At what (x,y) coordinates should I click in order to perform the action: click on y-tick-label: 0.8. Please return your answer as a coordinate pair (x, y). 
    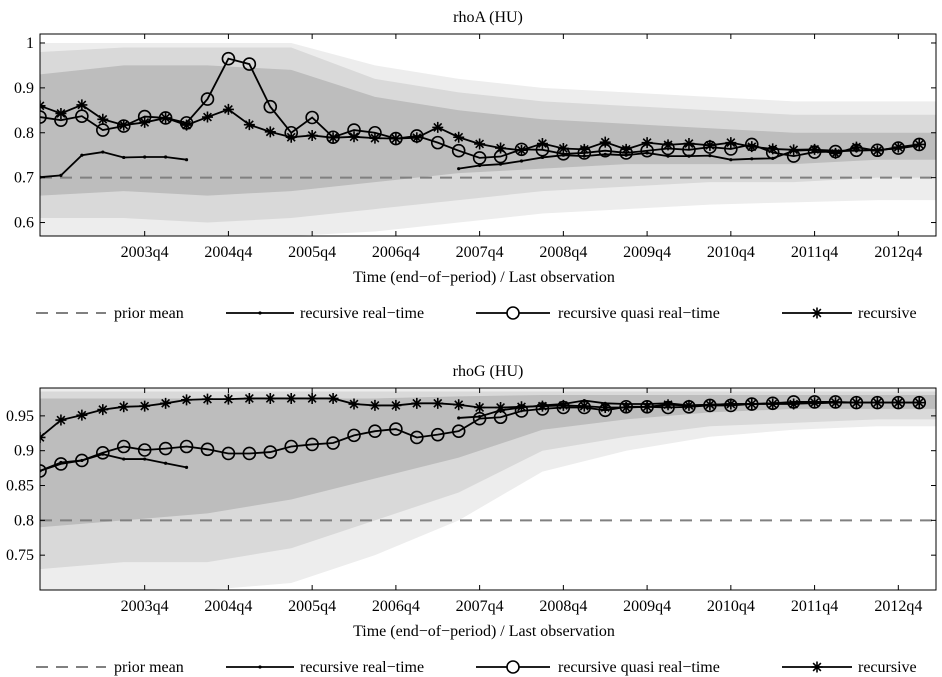
    Looking at the image, I should click on (24, 133).